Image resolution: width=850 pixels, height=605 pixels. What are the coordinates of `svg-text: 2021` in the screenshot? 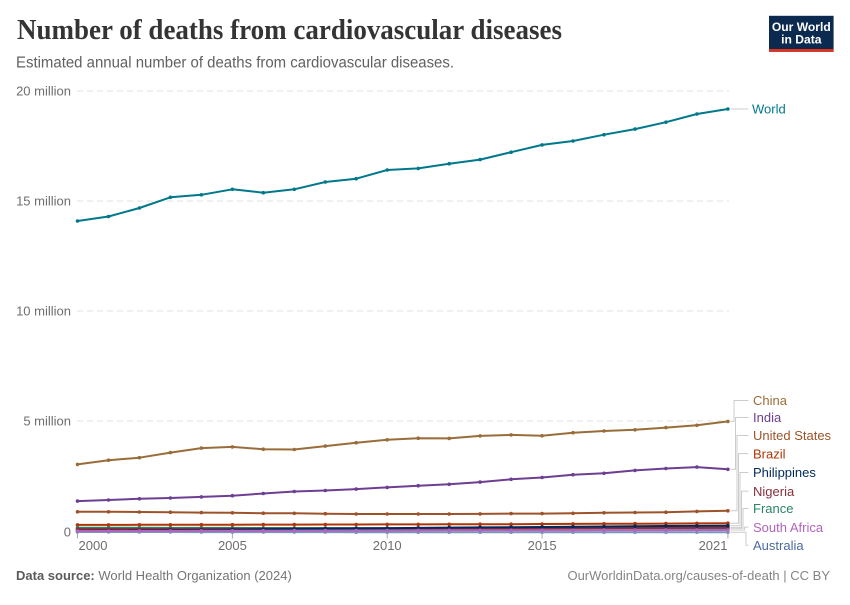 It's located at (713, 545).